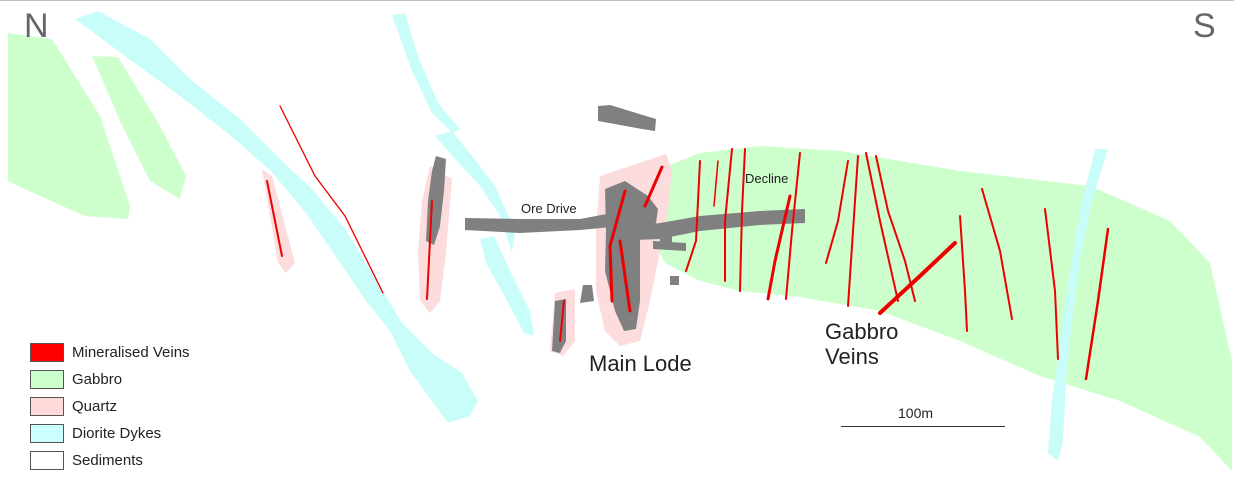 The image size is (1234, 483). I want to click on vein-g10, so click(895, 228).